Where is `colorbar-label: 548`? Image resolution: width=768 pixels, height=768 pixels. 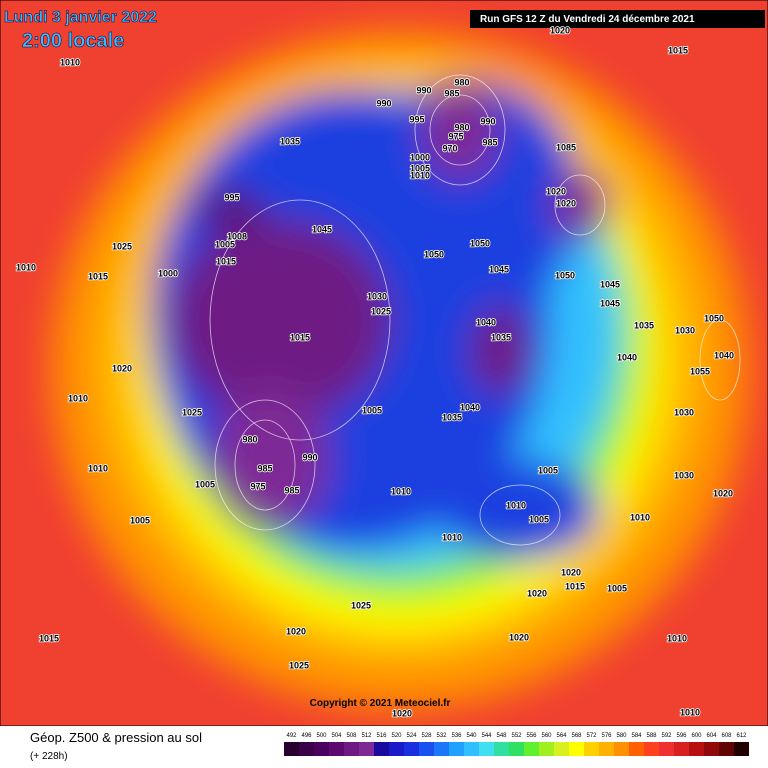
colorbar-label: 548 is located at coordinates (501, 736).